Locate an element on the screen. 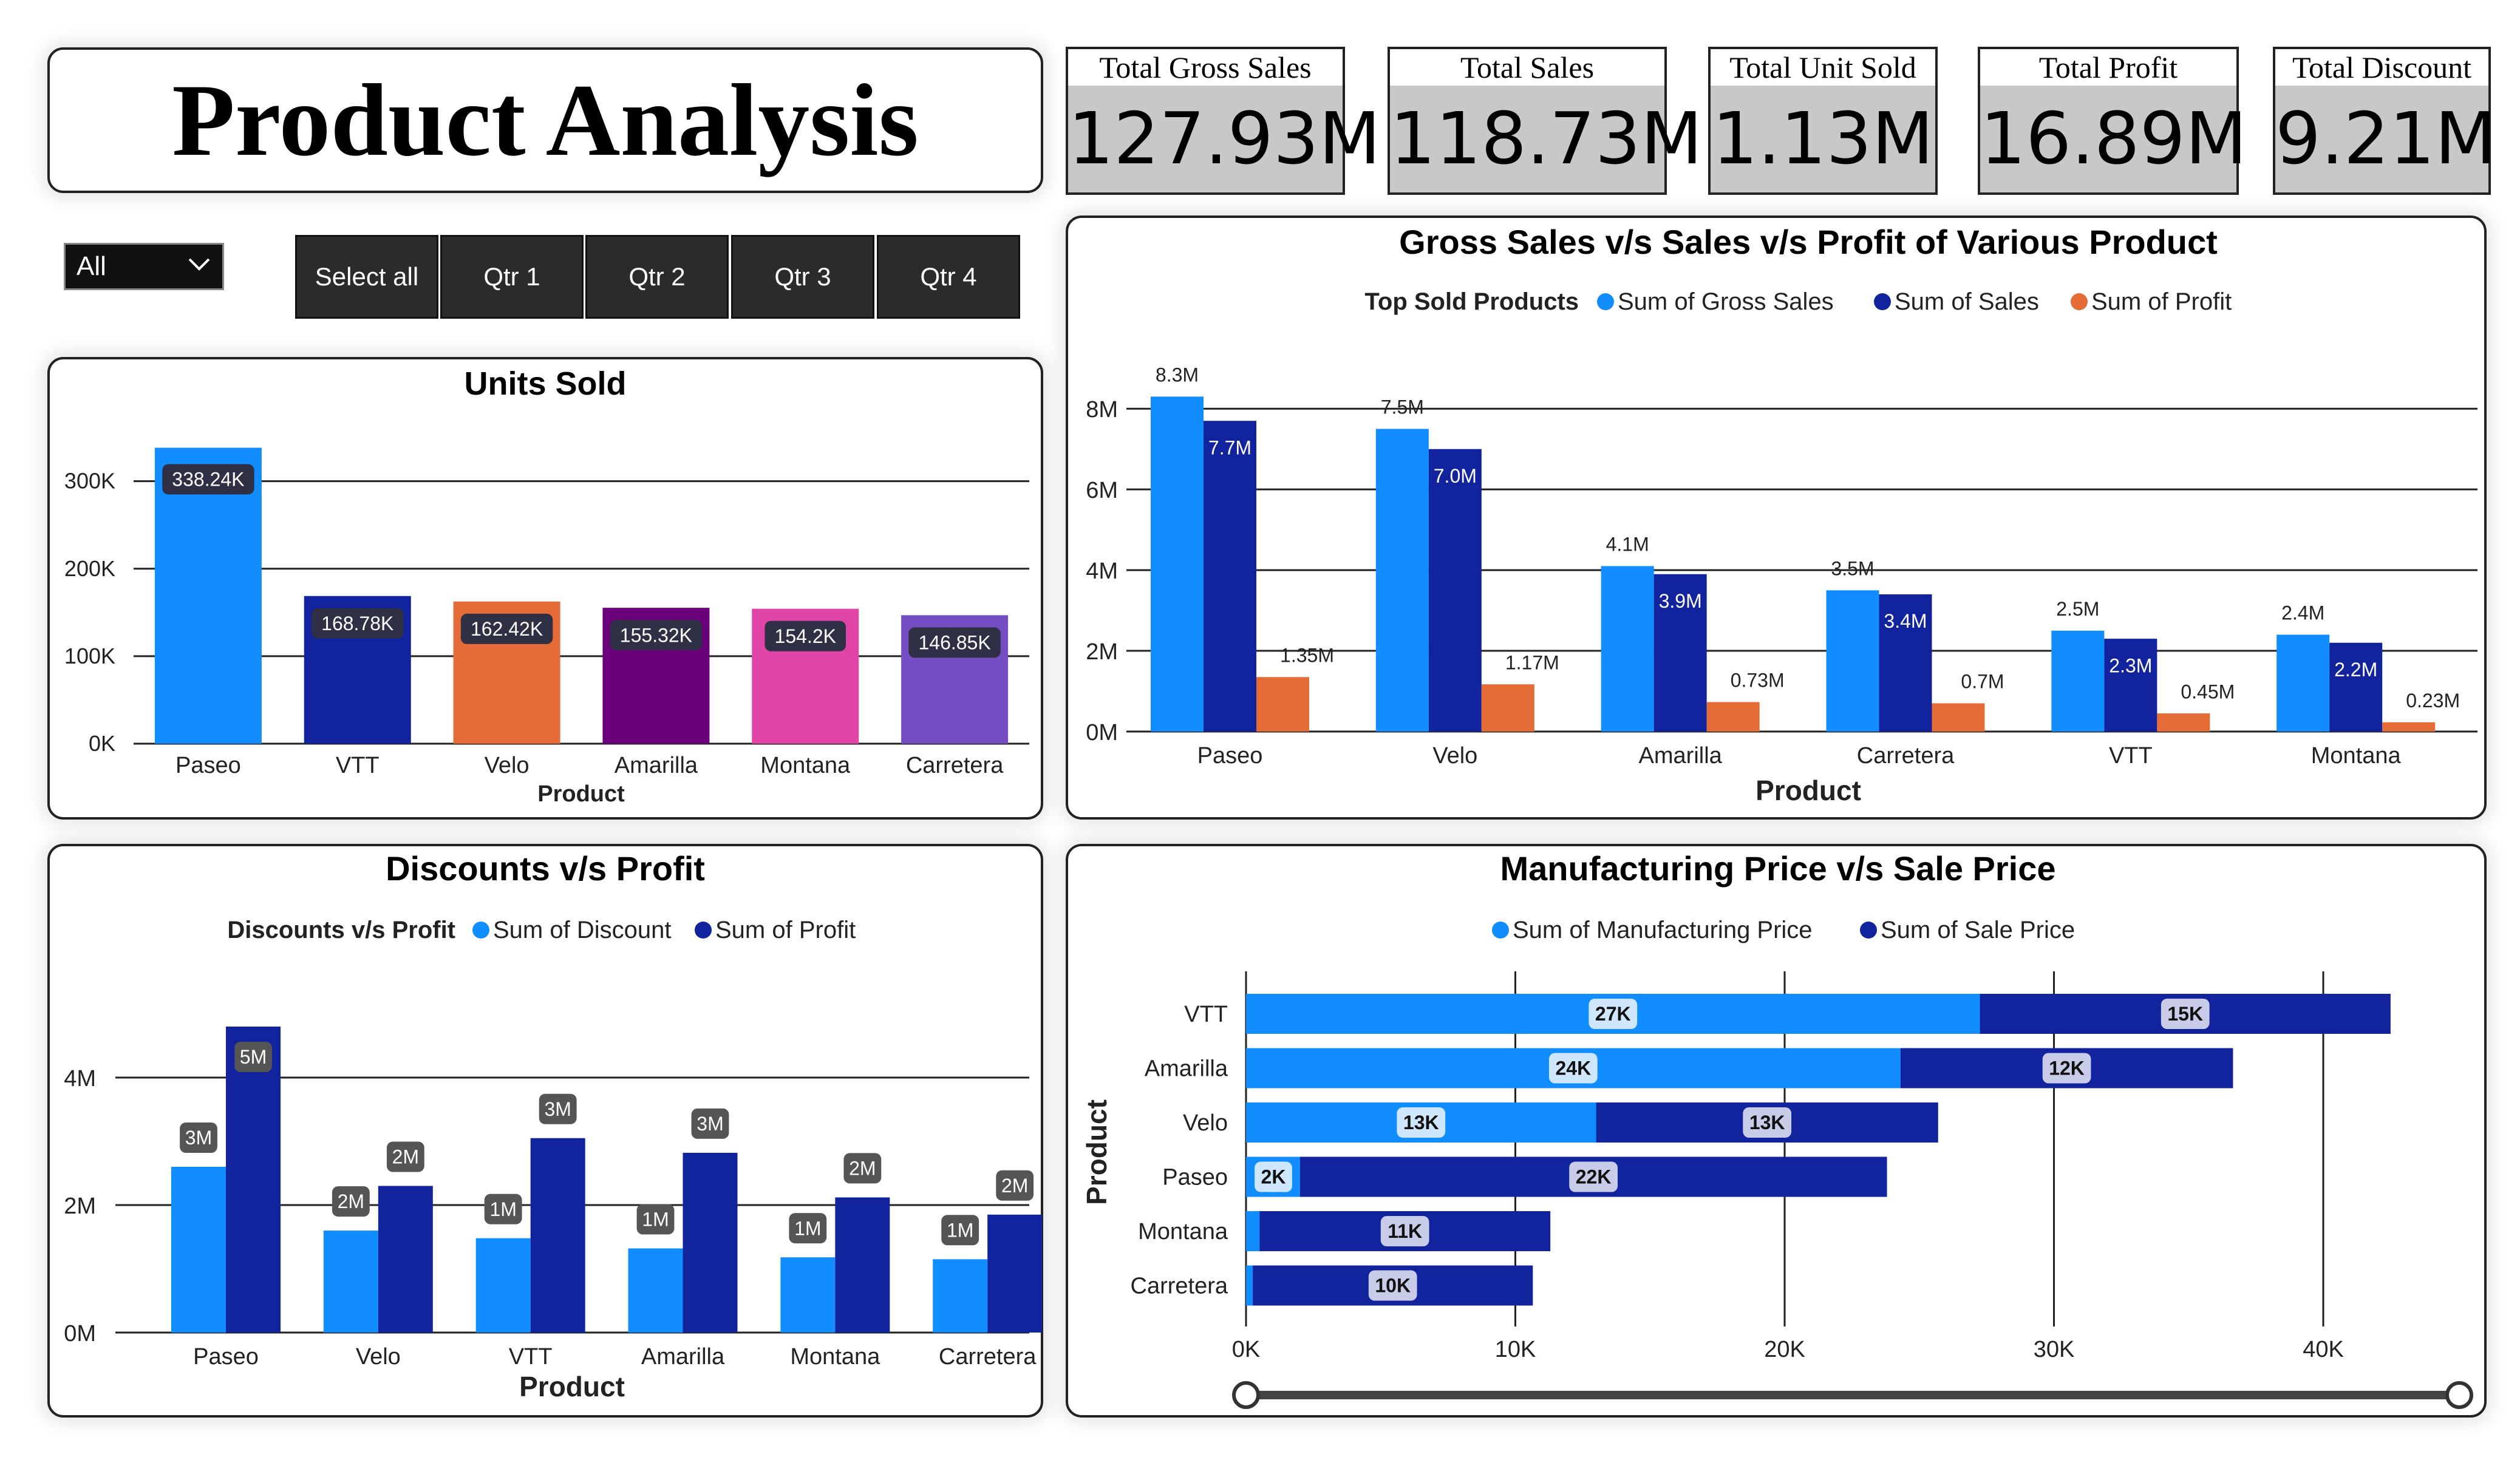 The width and height of the screenshot is (2520, 1457). data-label: 1M is located at coordinates (807, 1228).